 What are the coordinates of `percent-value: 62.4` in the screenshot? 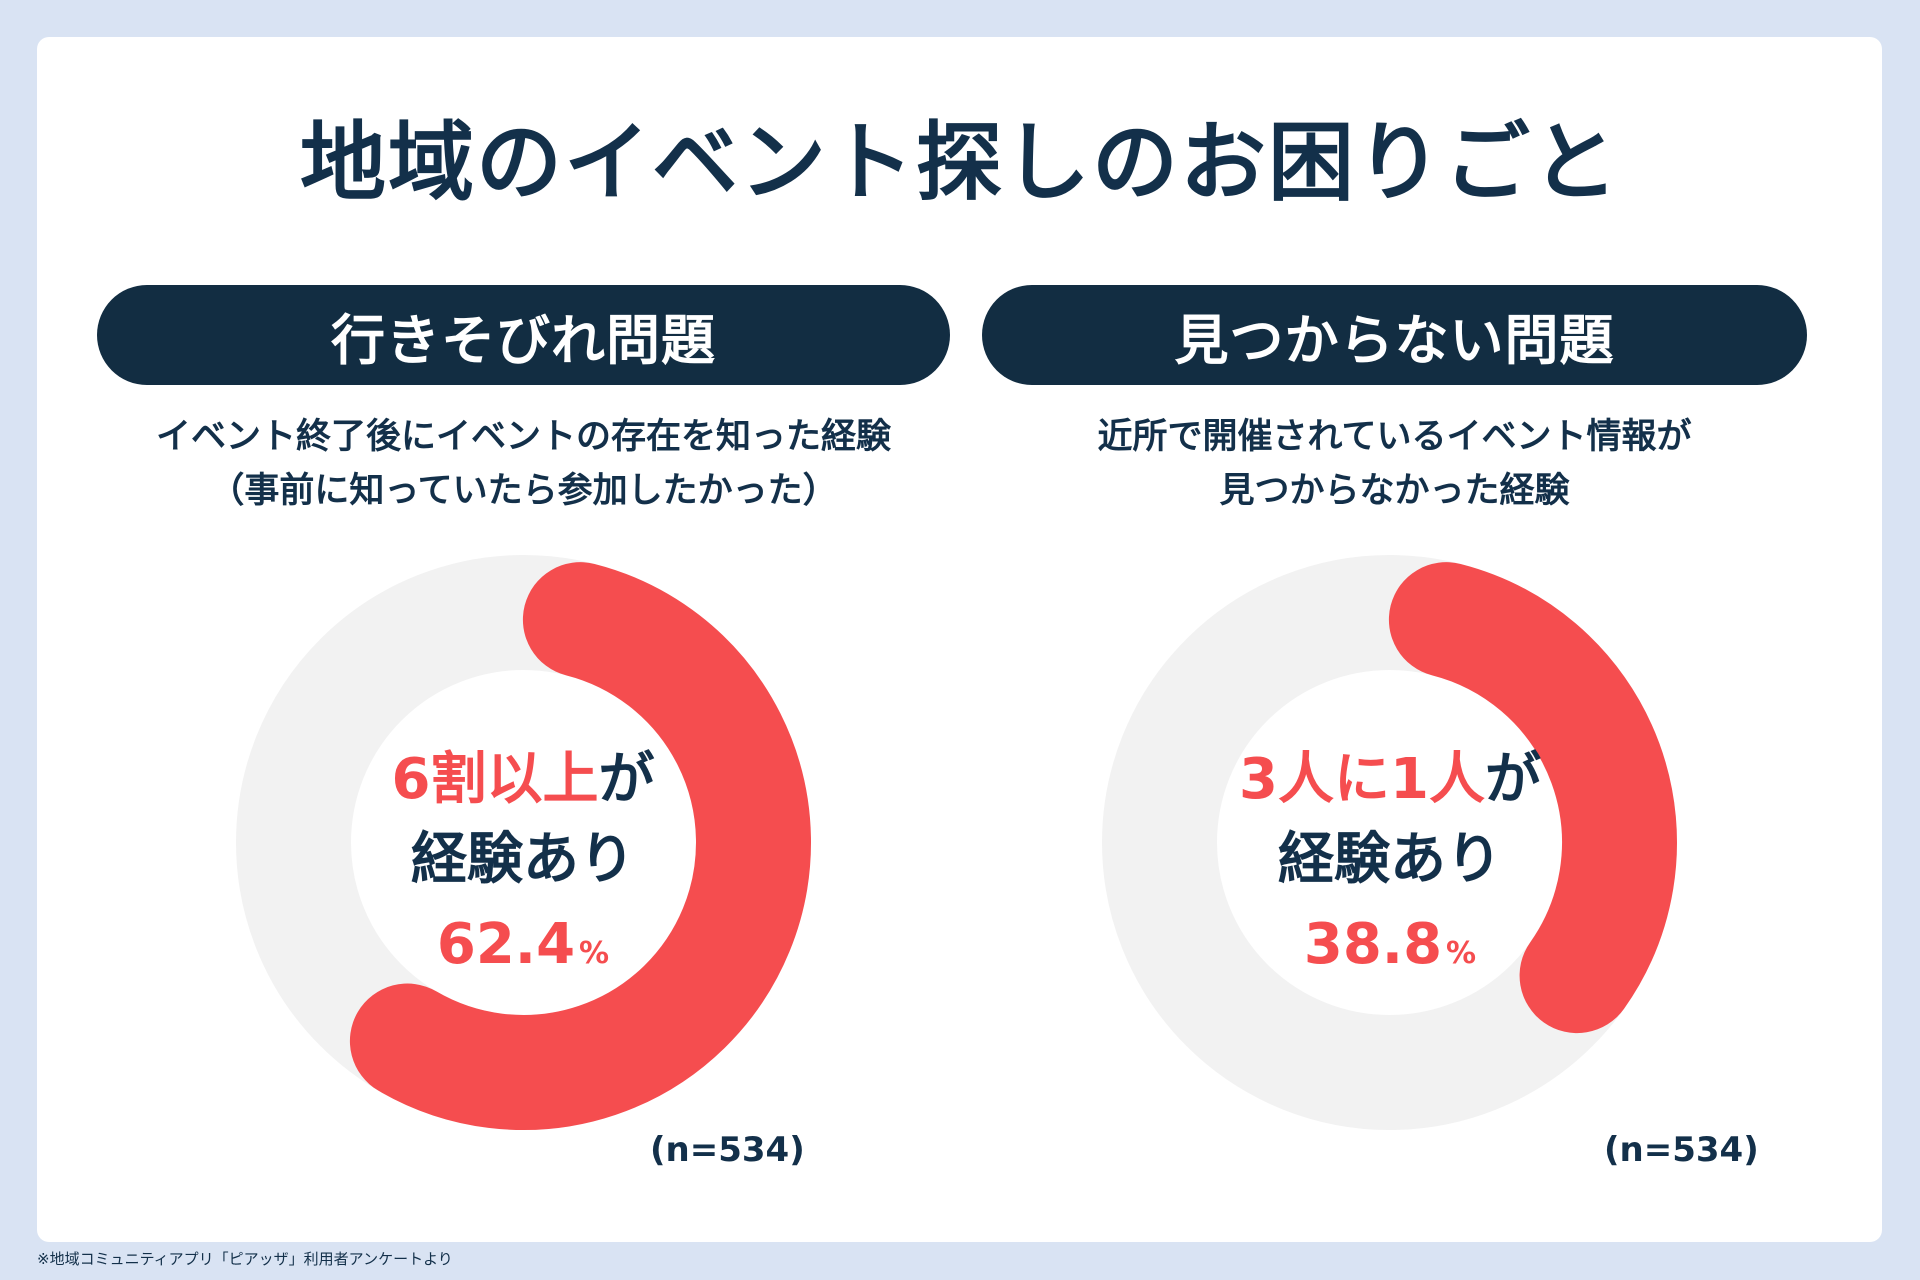 It's located at (506, 944).